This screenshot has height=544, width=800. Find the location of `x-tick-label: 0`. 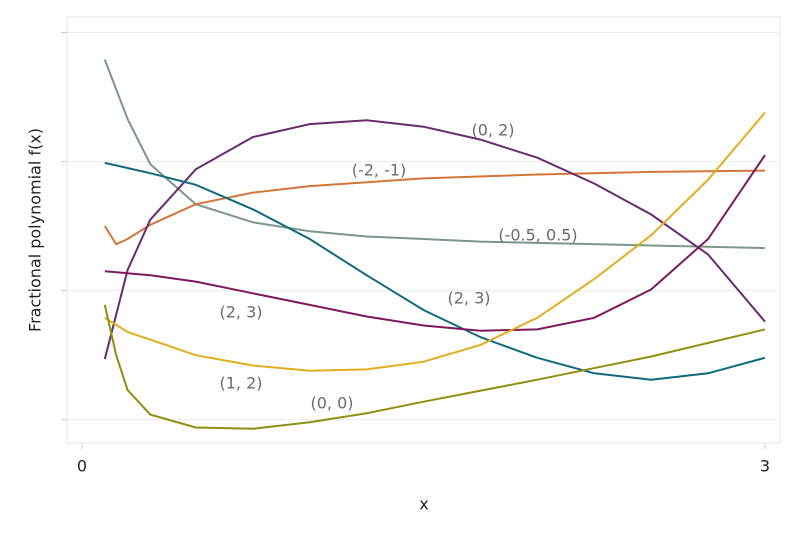

x-tick-label: 0 is located at coordinates (82, 466).